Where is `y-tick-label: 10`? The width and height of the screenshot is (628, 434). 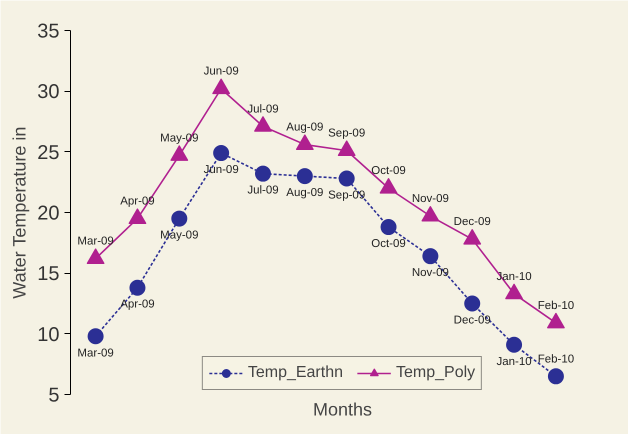
y-tick-label: 10 is located at coordinates (48, 335).